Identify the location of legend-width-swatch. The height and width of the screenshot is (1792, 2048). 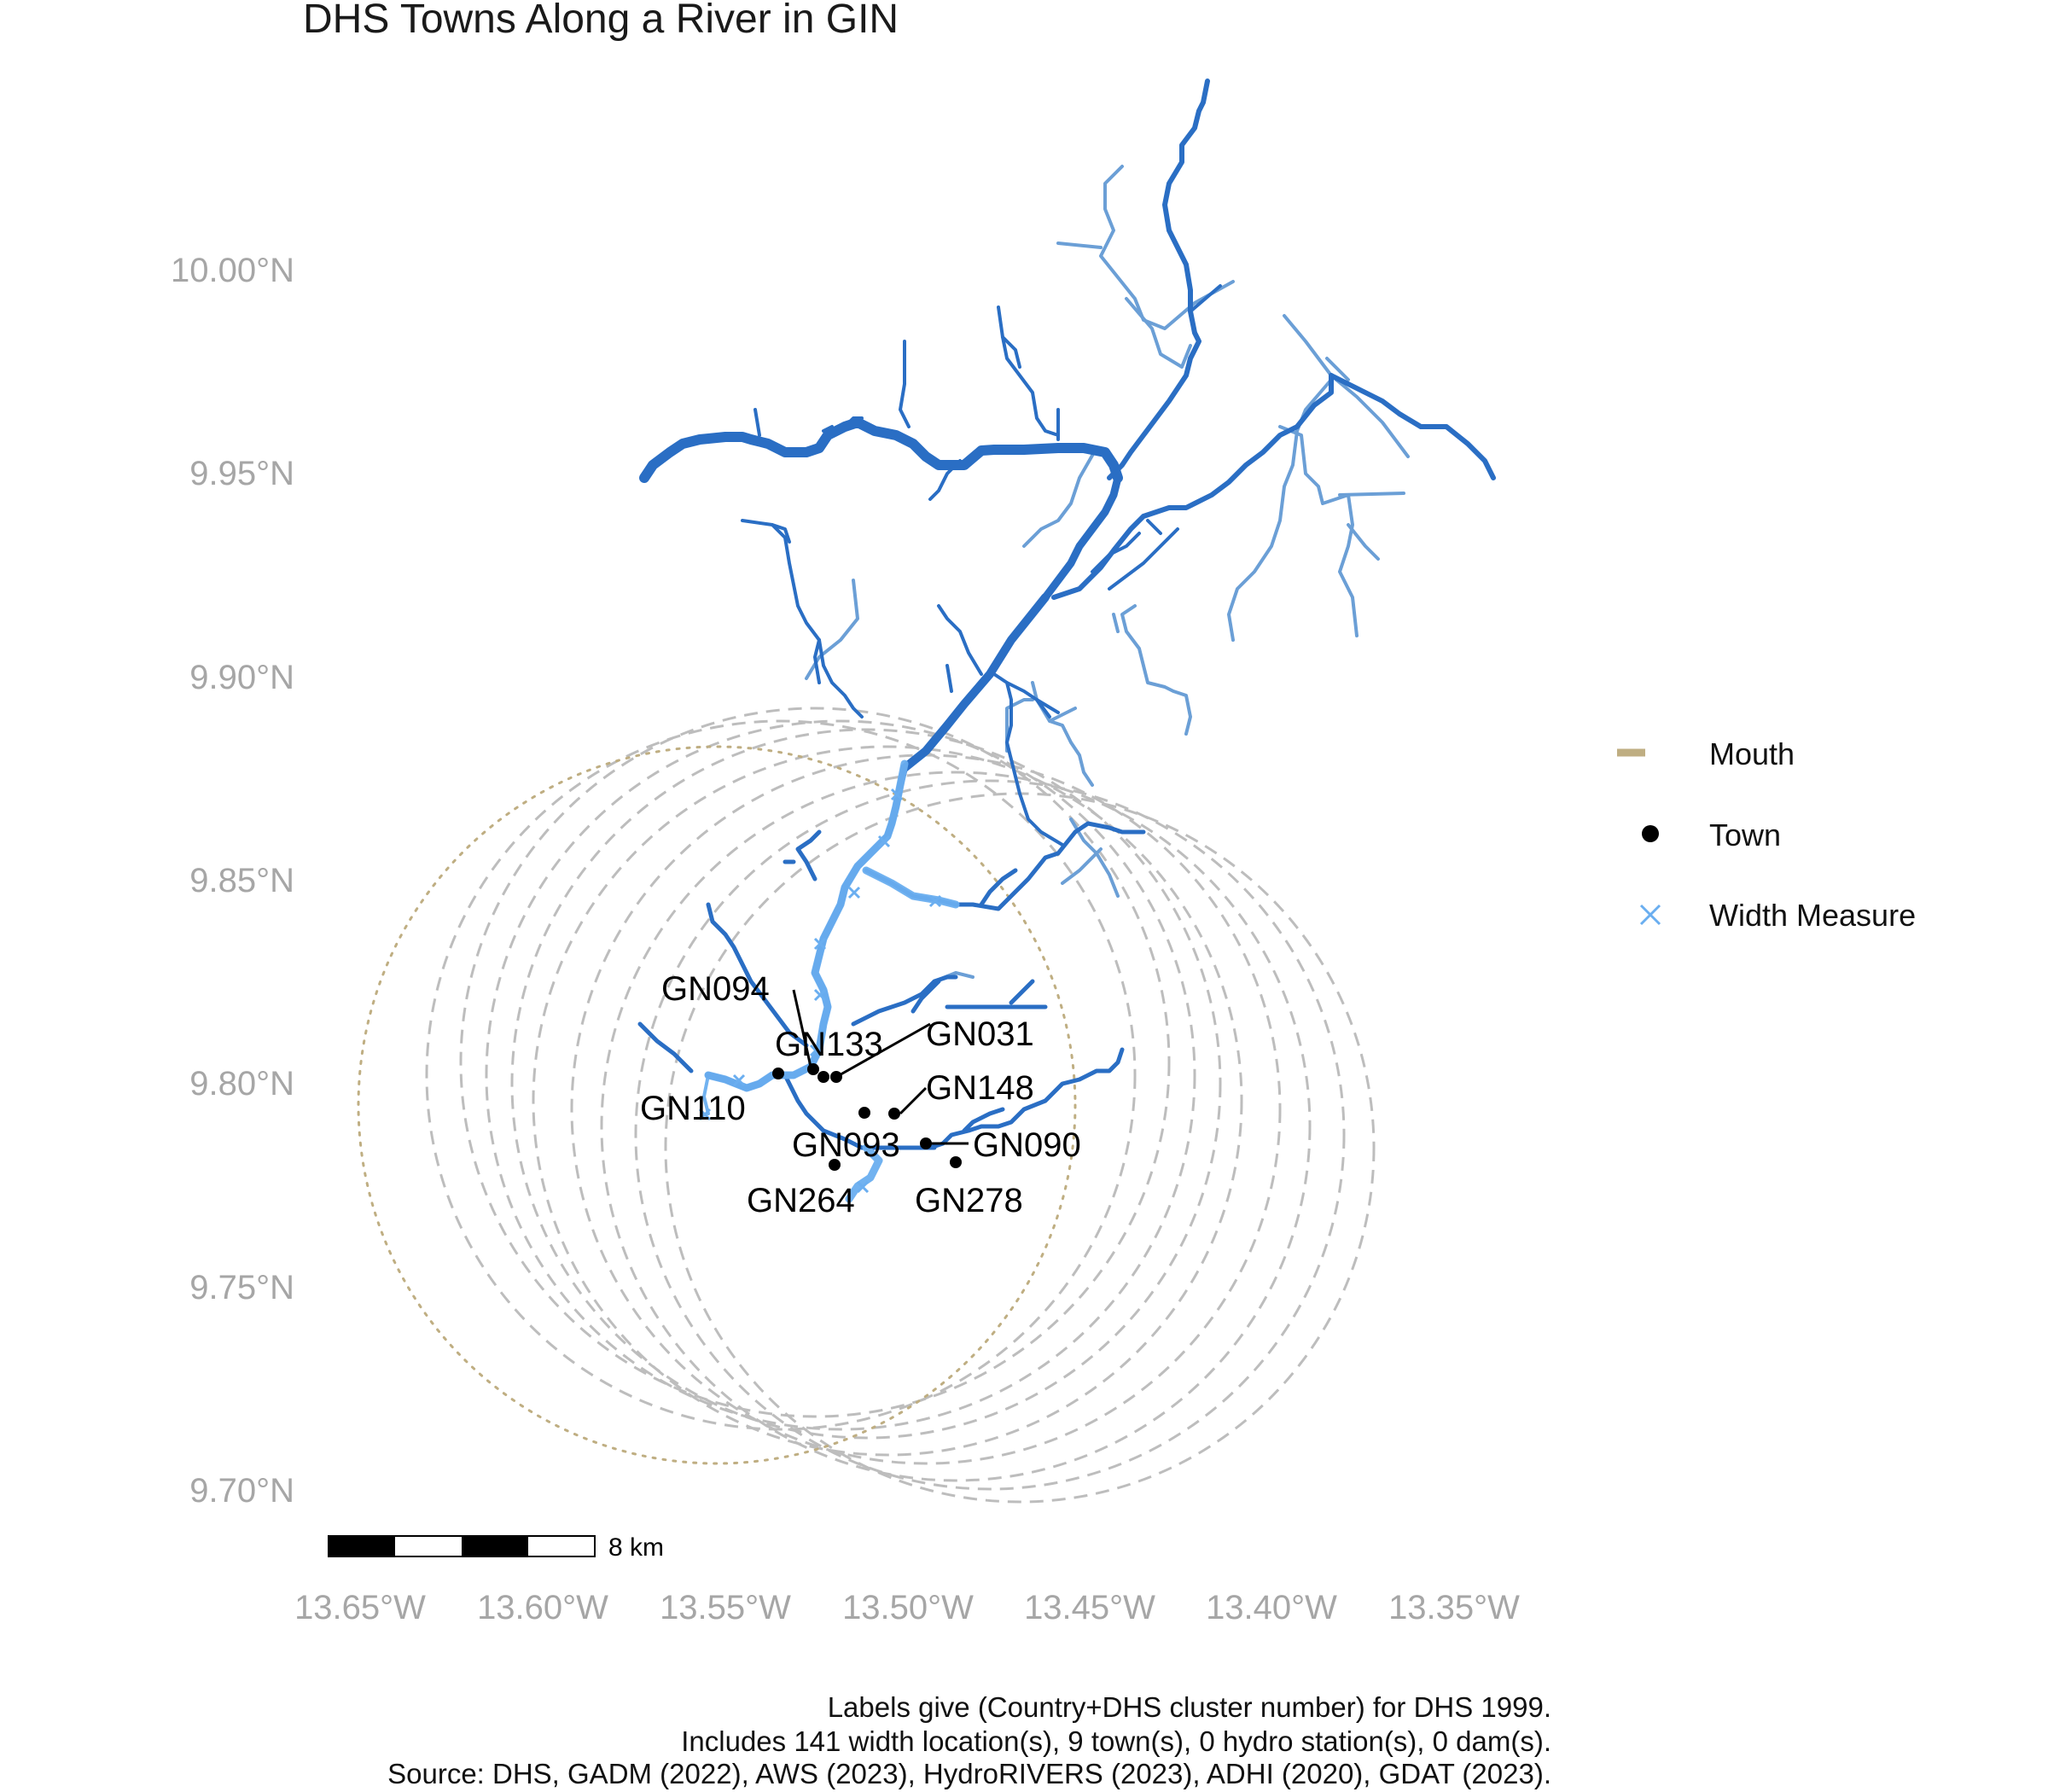
(1650, 915).